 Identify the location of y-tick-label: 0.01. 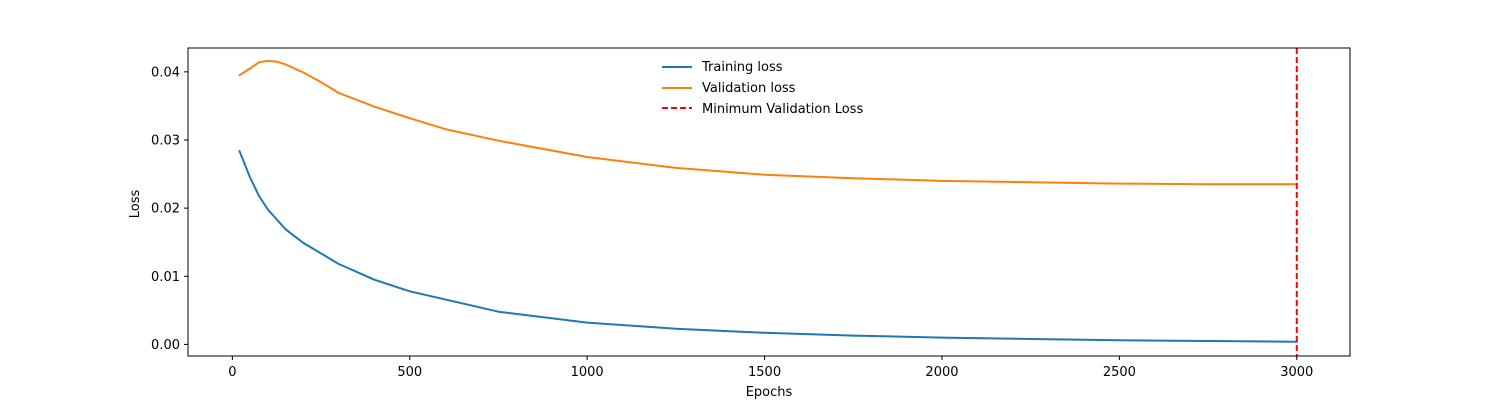
(165, 277).